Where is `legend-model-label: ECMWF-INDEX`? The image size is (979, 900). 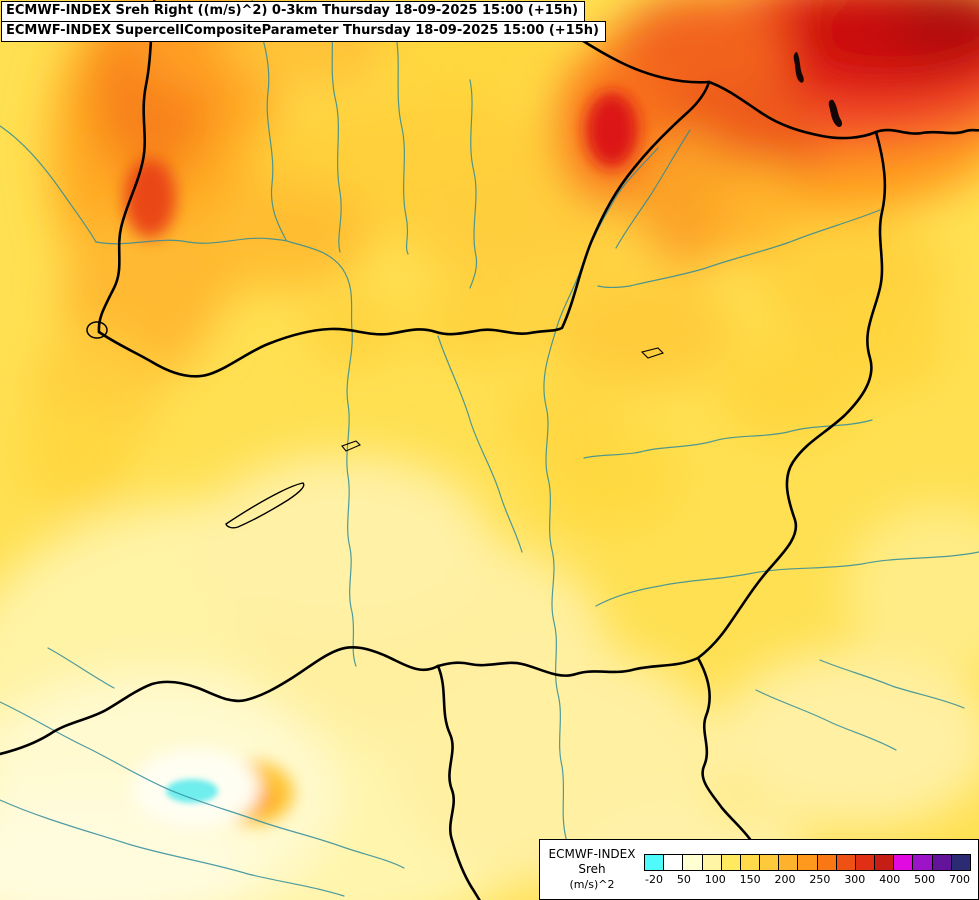
legend-model-label: ECMWF-INDEX is located at coordinates (592, 854).